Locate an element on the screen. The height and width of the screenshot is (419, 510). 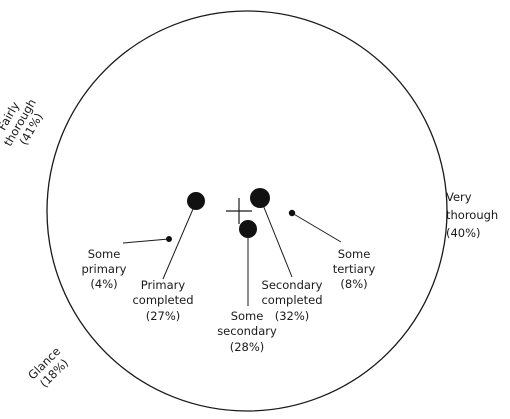
point-label-line: (32%) is located at coordinates (292, 316).